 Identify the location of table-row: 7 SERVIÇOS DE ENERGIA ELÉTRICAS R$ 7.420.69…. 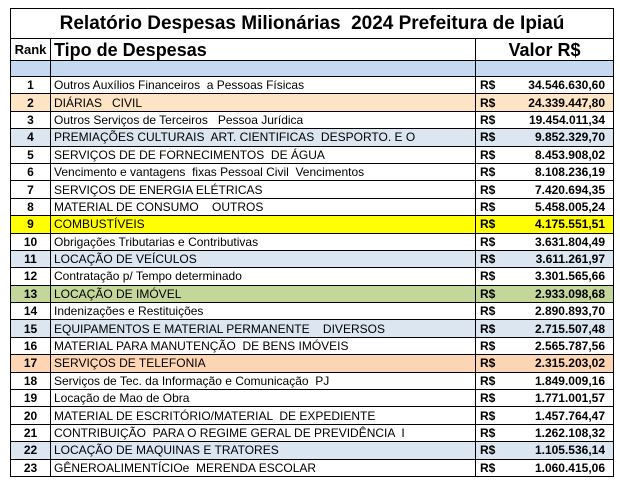
(312, 189).